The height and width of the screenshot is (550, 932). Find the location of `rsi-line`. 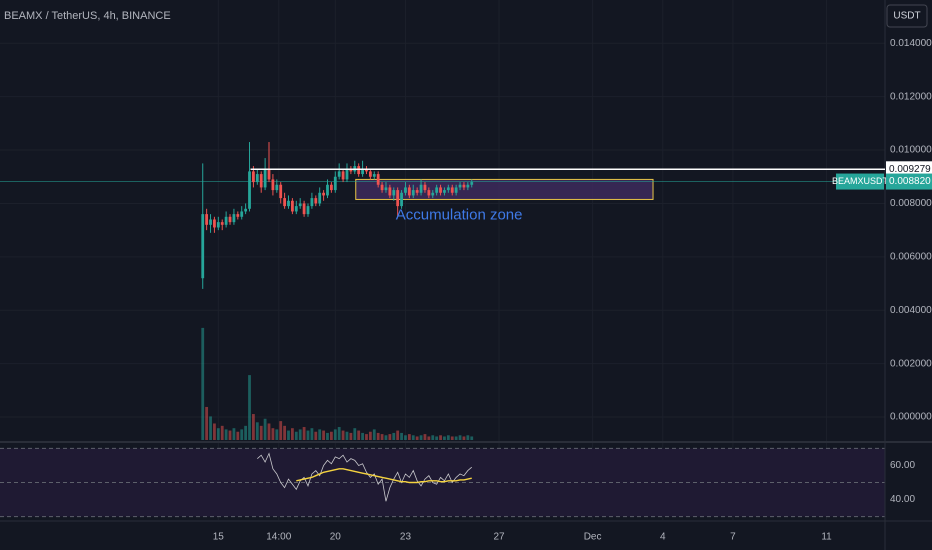

rsi-line is located at coordinates (365, 477).